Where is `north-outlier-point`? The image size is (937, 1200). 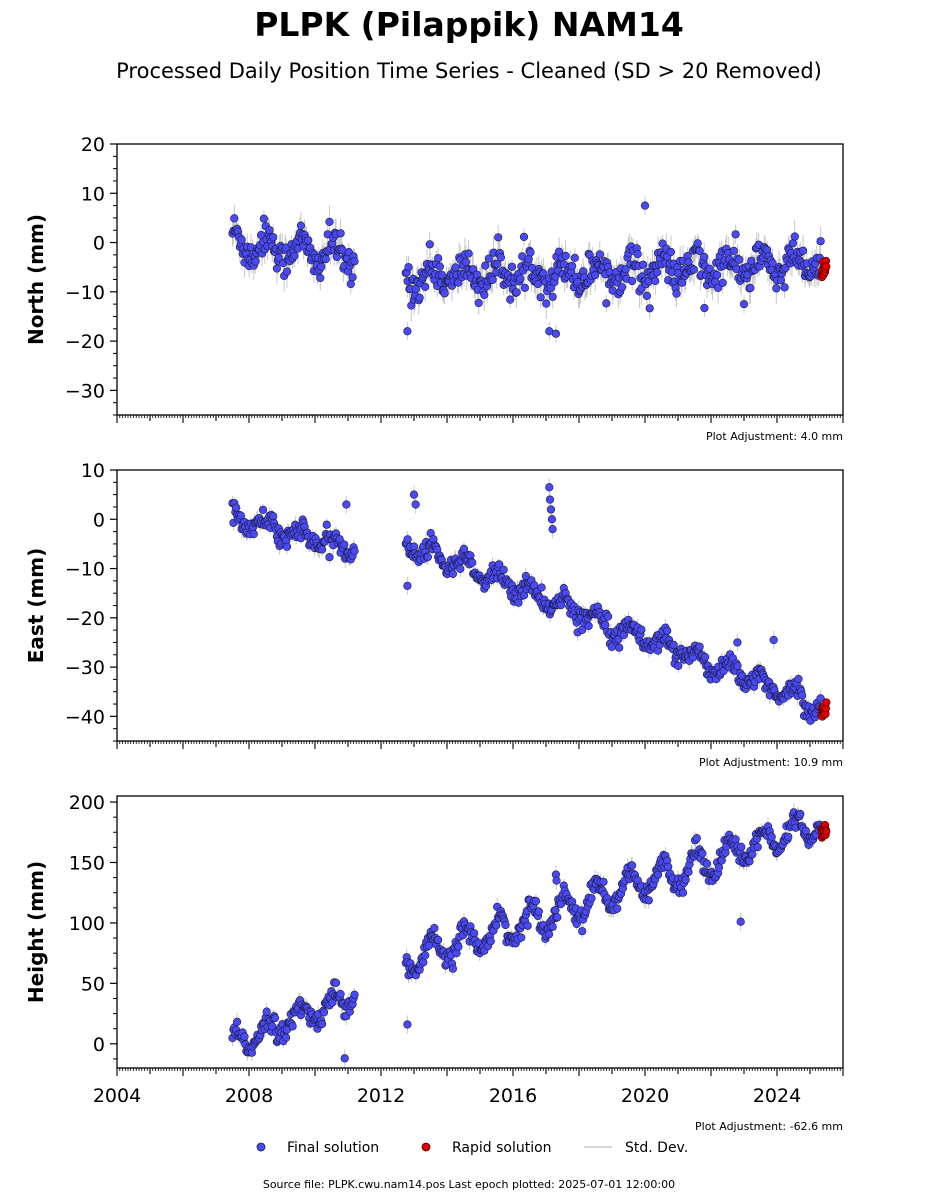
north-outlier-point is located at coordinates (407, 331).